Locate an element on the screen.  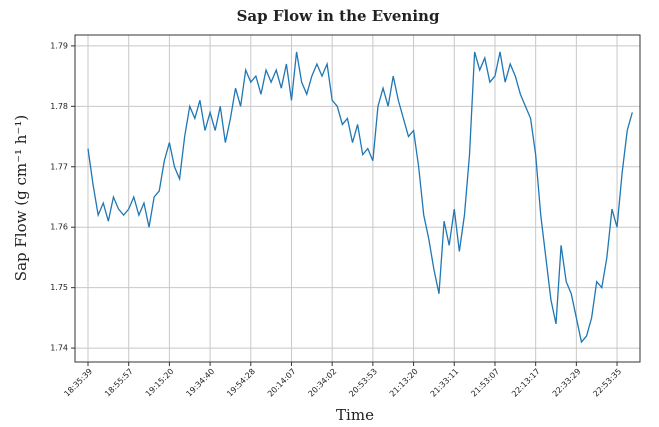
y-tick-label: 1.79 is located at coordinates (59, 45).